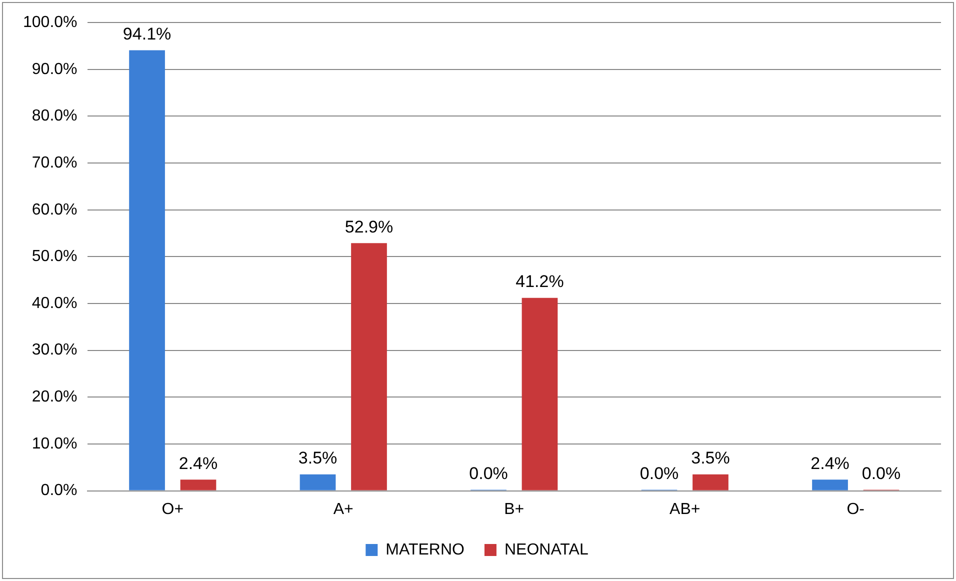 Image resolution: width=956 pixels, height=581 pixels. I want to click on legend-label: NEONATAL, so click(546, 549).